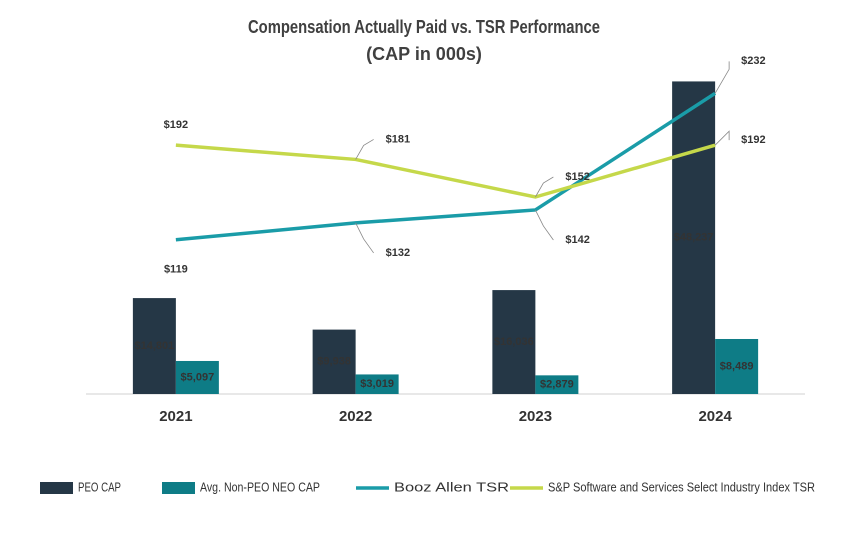 This screenshot has width=861, height=540. I want to click on bar-value-label: $2,879, so click(557, 385).